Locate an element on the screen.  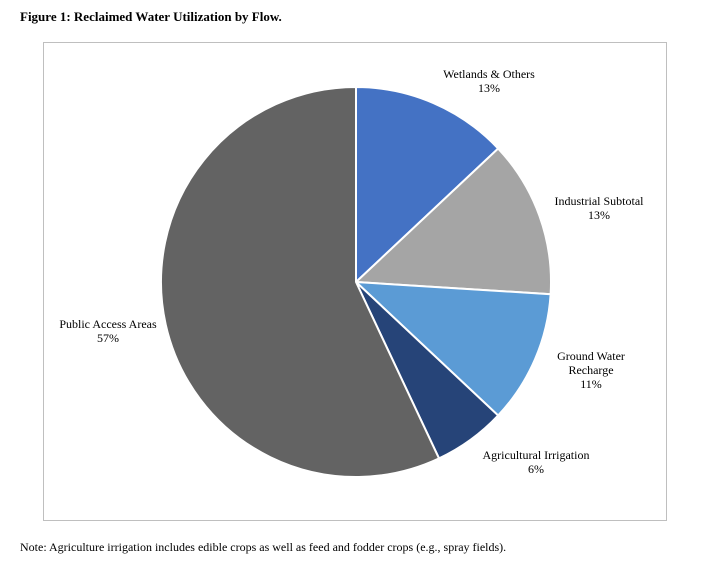
pie-slice-ground-water-recharge is located at coordinates (452, 348).